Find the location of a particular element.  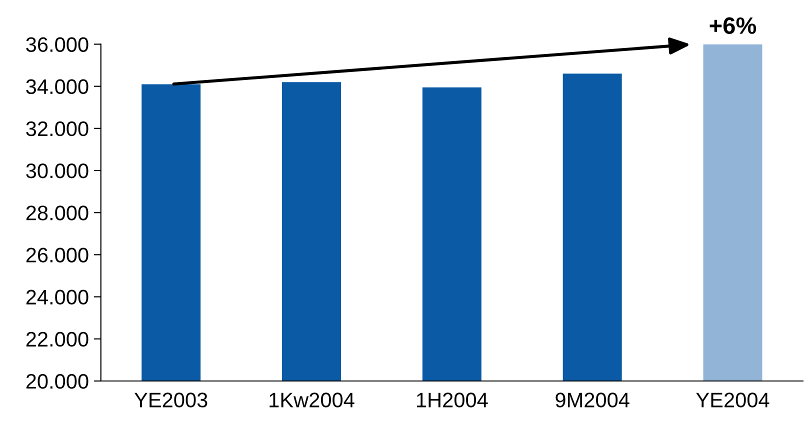

y-tick-label: 32.000 is located at coordinates (57, 128).